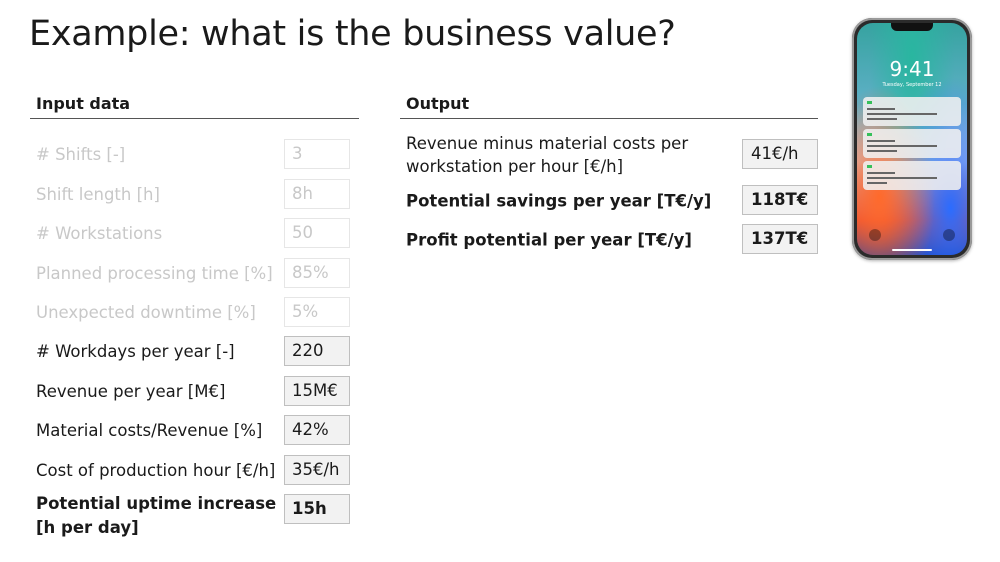  What do you see at coordinates (912, 27) in the screenshot?
I see `phone-notch` at bounding box center [912, 27].